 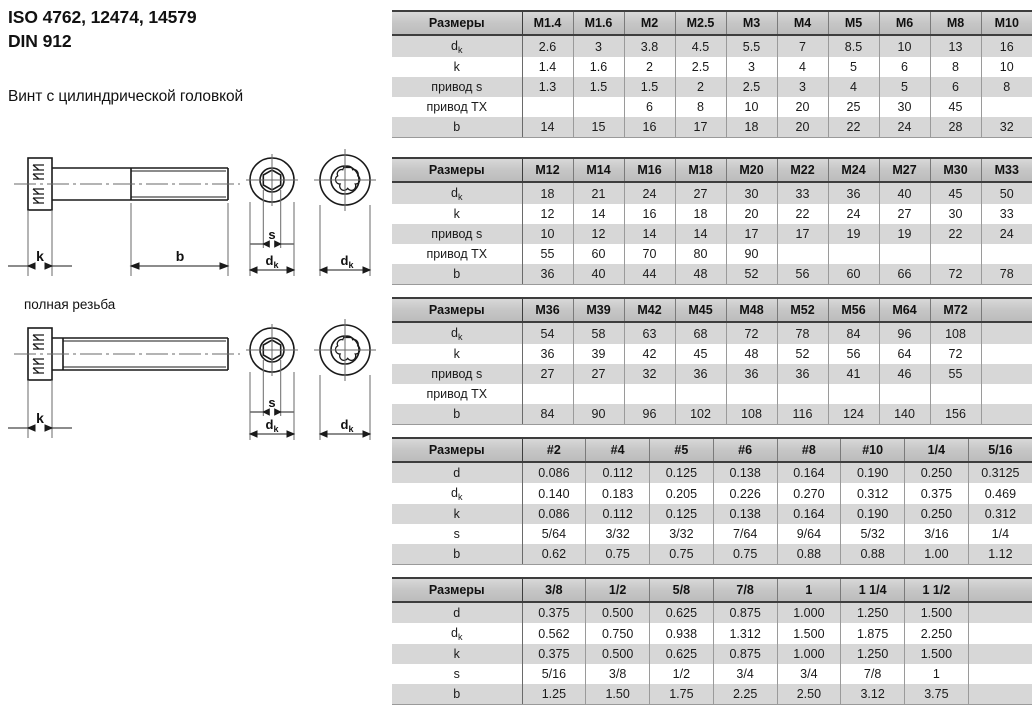 What do you see at coordinates (1006, 214) in the screenshot?
I see `table-cell-value: 33` at bounding box center [1006, 214].